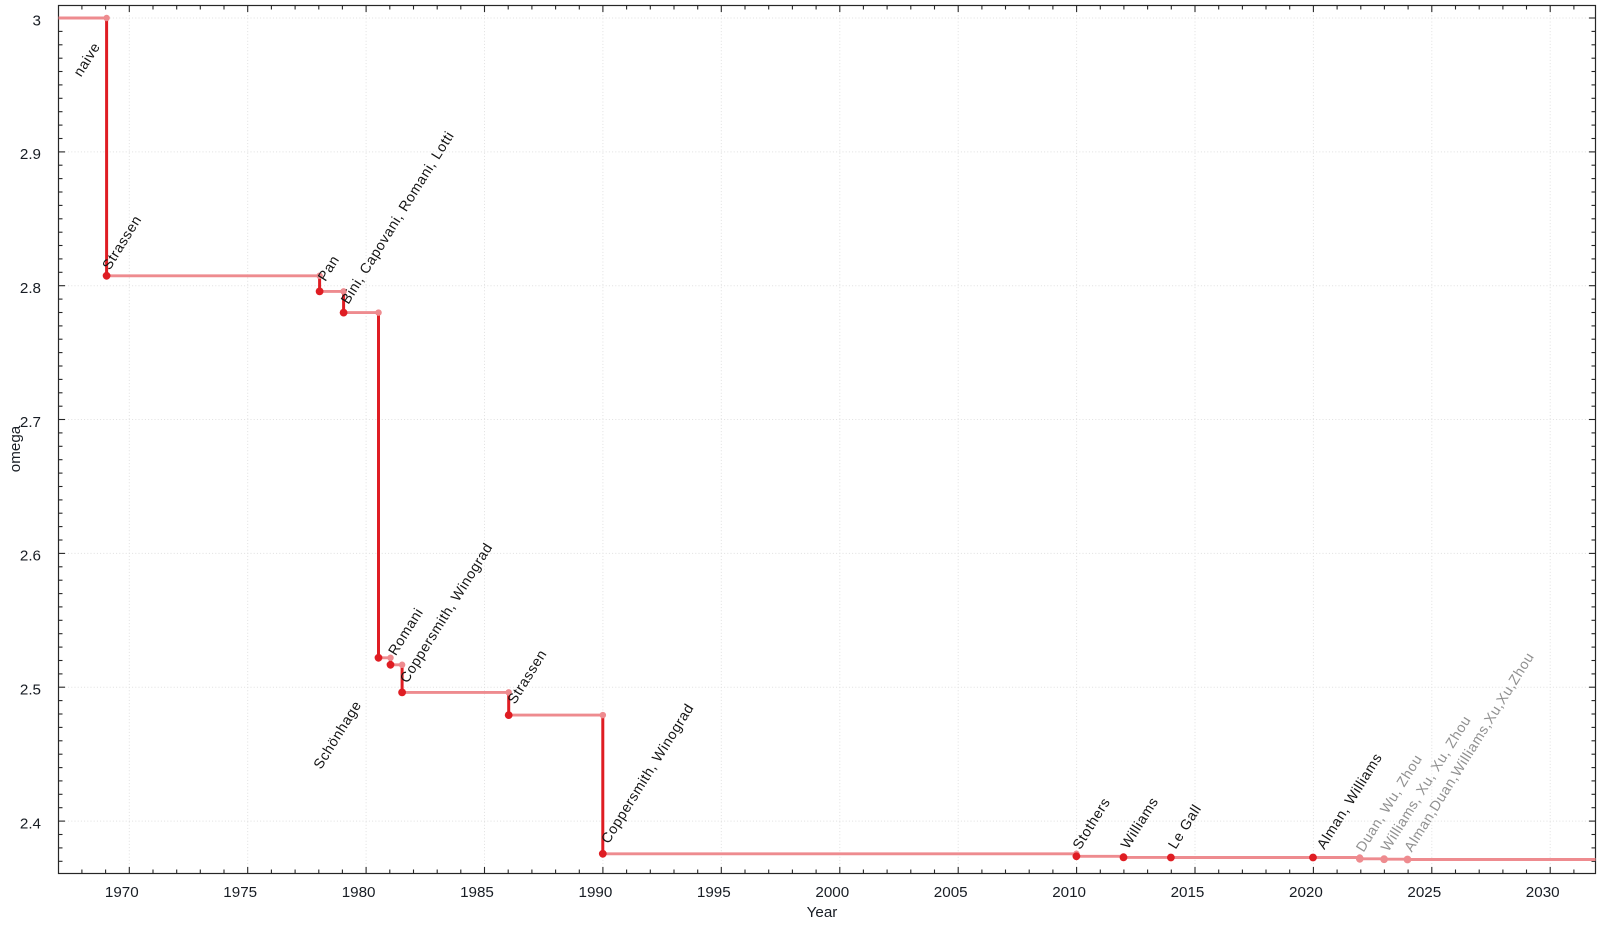  Describe the element at coordinates (30, 154) in the screenshot. I see `svg-text: 2.9` at that location.